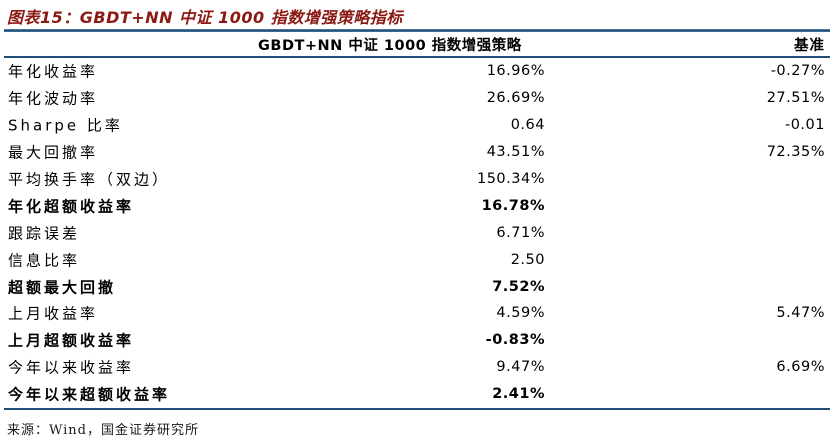 This screenshot has height=443, width=833. I want to click on benchmark-value: 27.51%, so click(795, 98).